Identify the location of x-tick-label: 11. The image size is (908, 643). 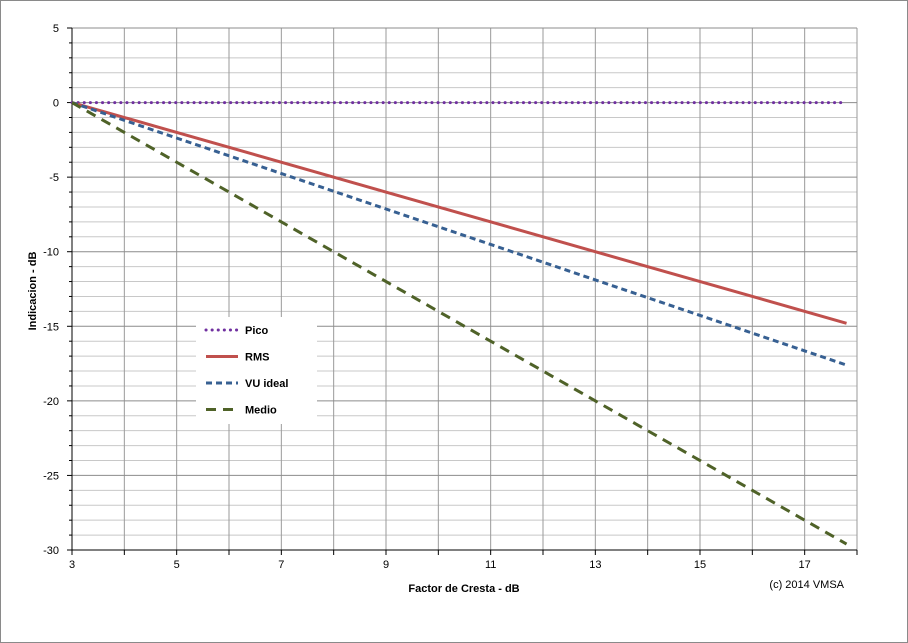
(490, 565).